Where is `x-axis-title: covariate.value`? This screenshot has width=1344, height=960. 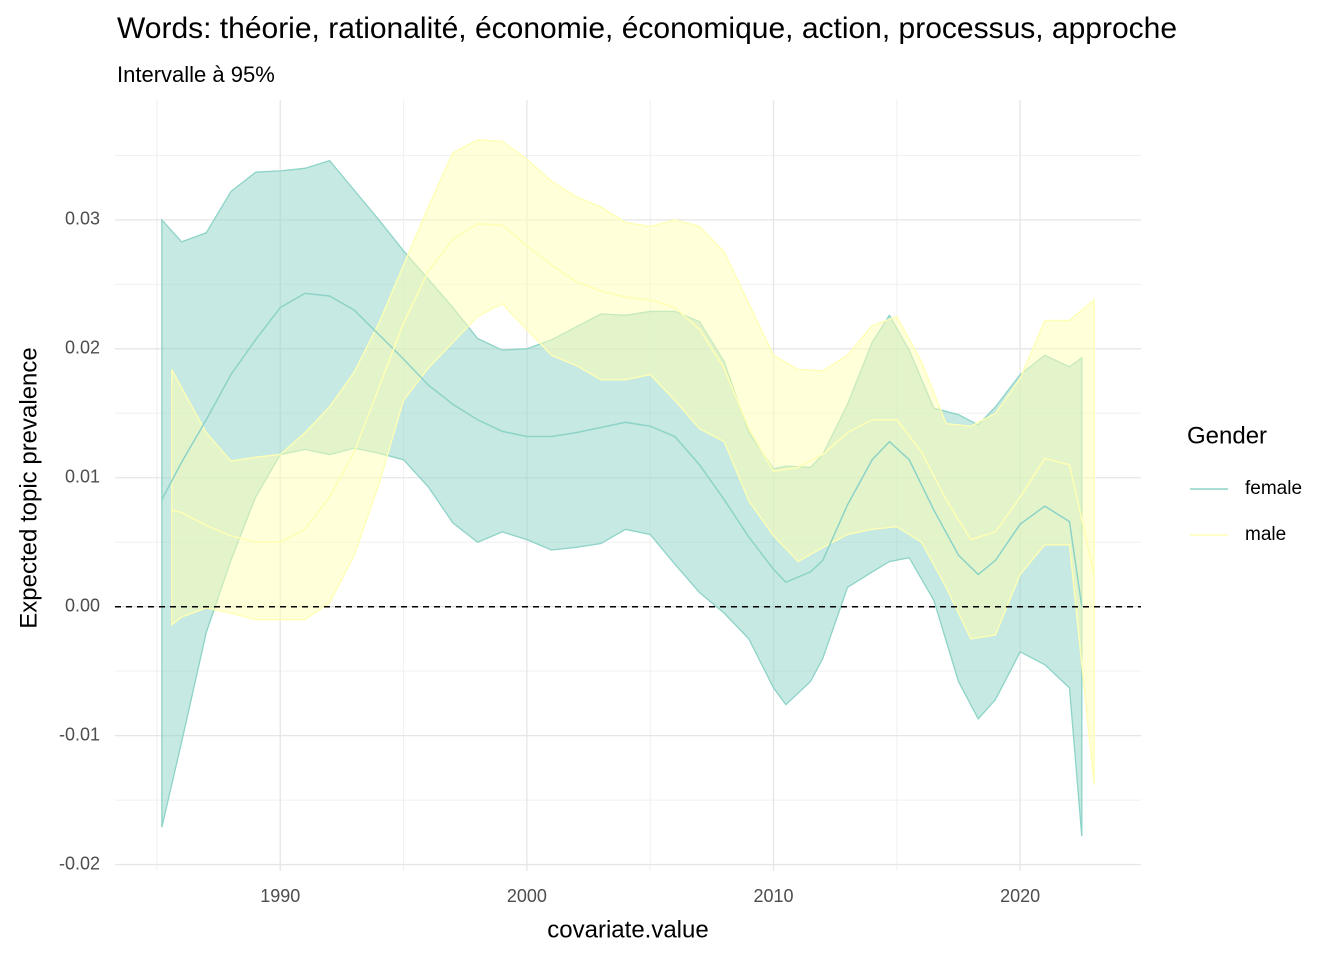
x-axis-title: covariate.value is located at coordinates (627, 929).